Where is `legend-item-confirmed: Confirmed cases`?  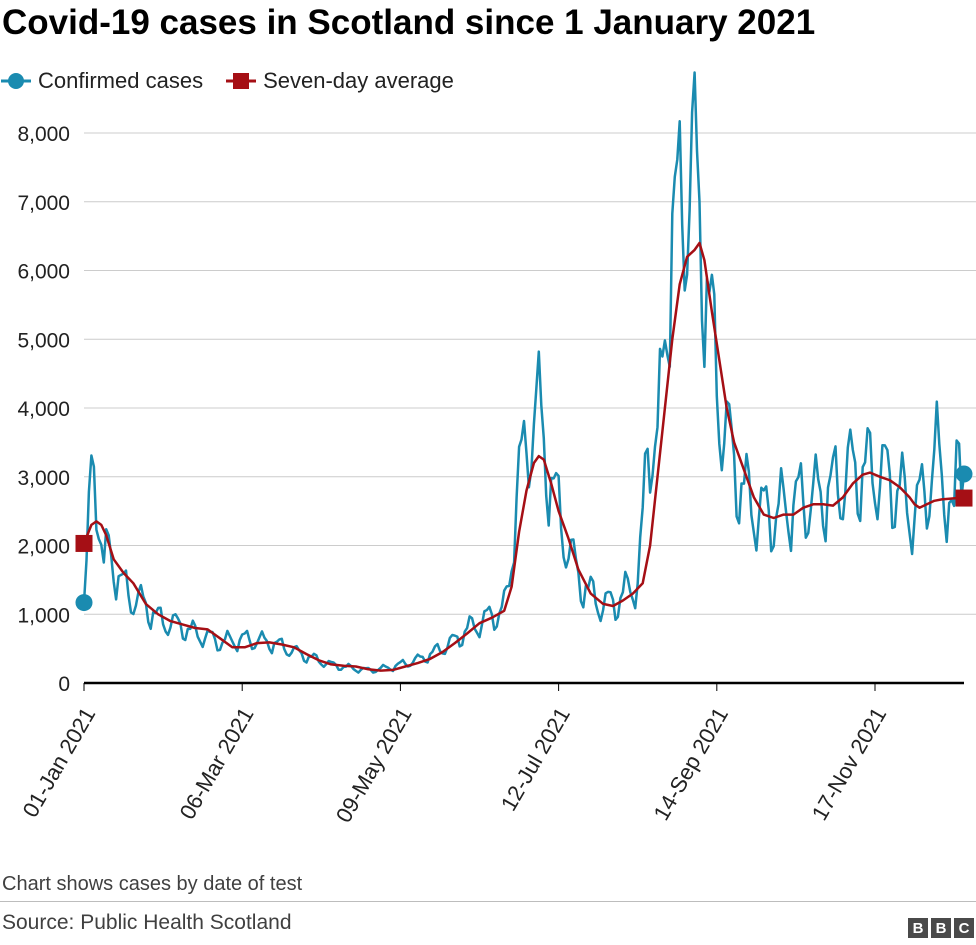 legend-item-confirmed: Confirmed cases is located at coordinates (101, 81).